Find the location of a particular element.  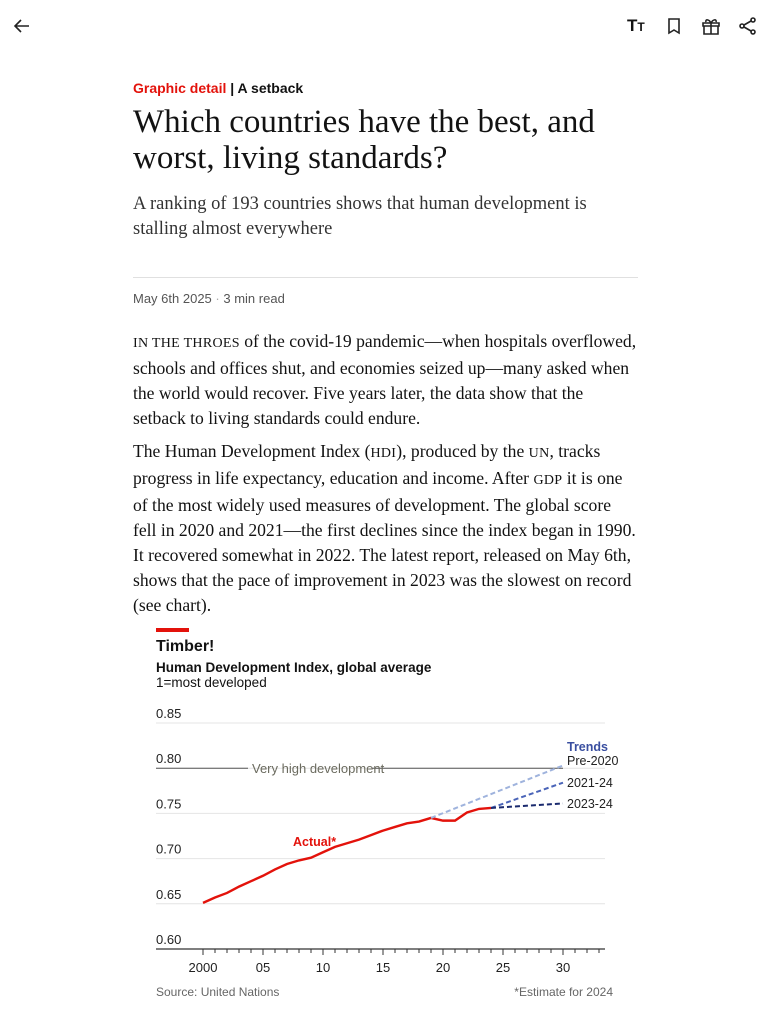

x-tick-label: 10 is located at coordinates (323, 967).